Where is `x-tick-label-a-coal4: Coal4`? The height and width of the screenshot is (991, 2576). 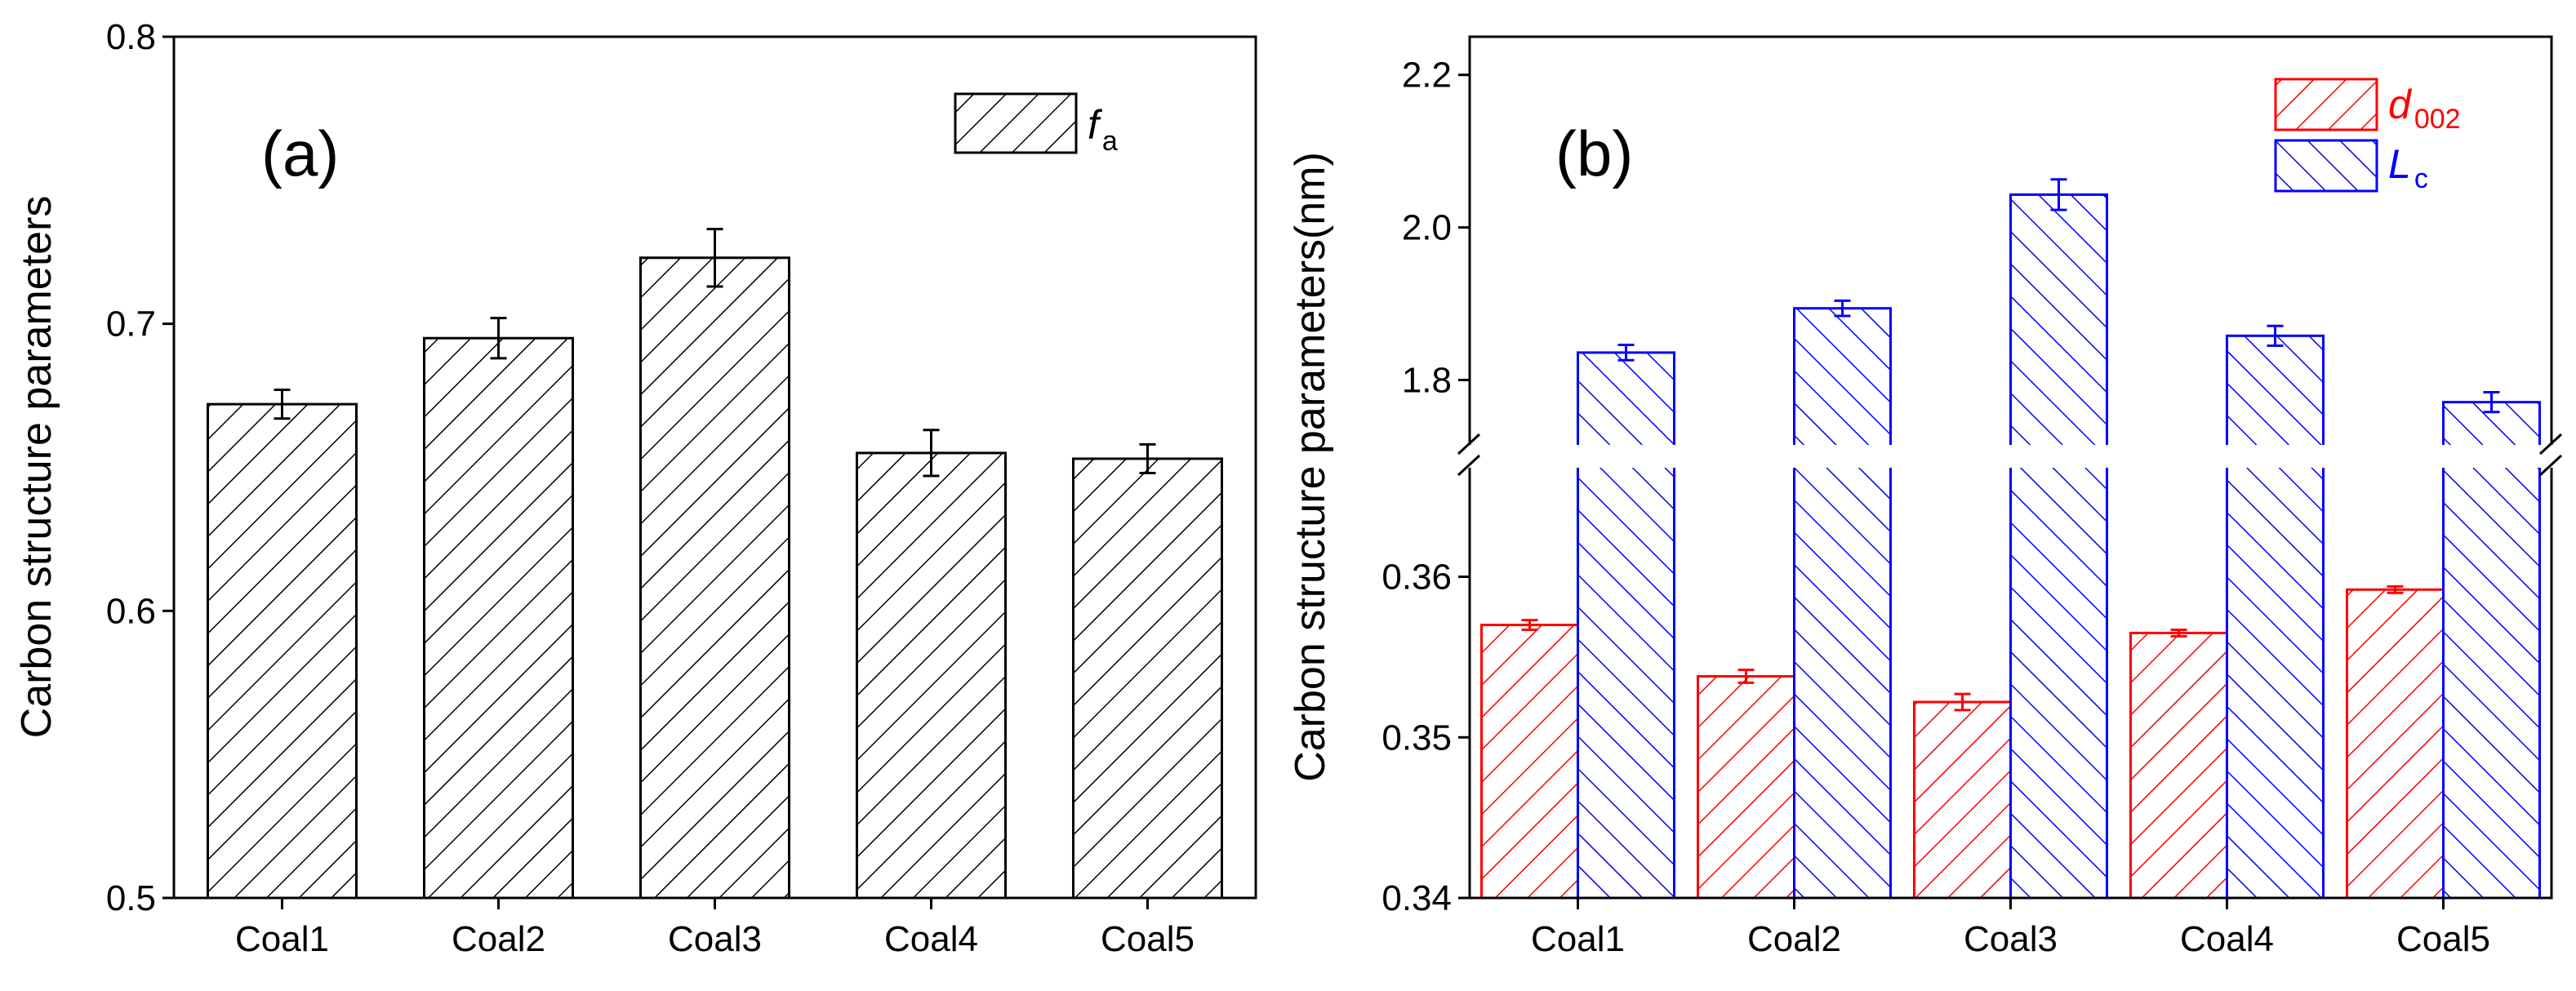 x-tick-label-a-coal4: Coal4 is located at coordinates (931, 939).